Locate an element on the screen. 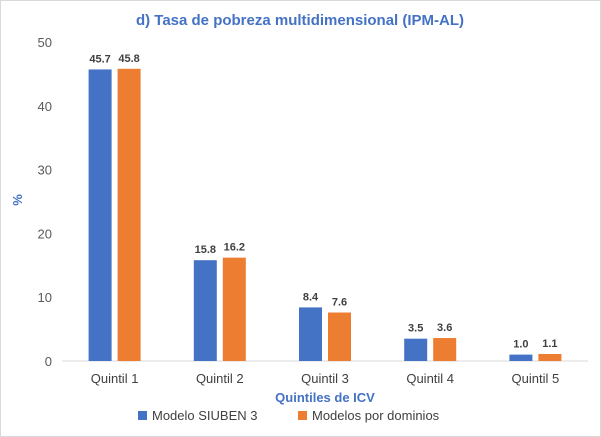 This screenshot has height=437, width=601. x-tick-label: Quintil 4 is located at coordinates (430, 378).